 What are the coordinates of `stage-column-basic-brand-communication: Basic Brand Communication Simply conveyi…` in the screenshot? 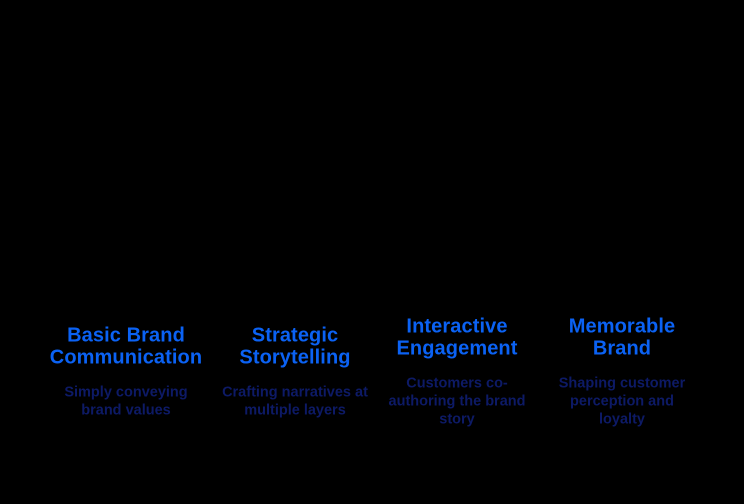 It's located at (126, 372).